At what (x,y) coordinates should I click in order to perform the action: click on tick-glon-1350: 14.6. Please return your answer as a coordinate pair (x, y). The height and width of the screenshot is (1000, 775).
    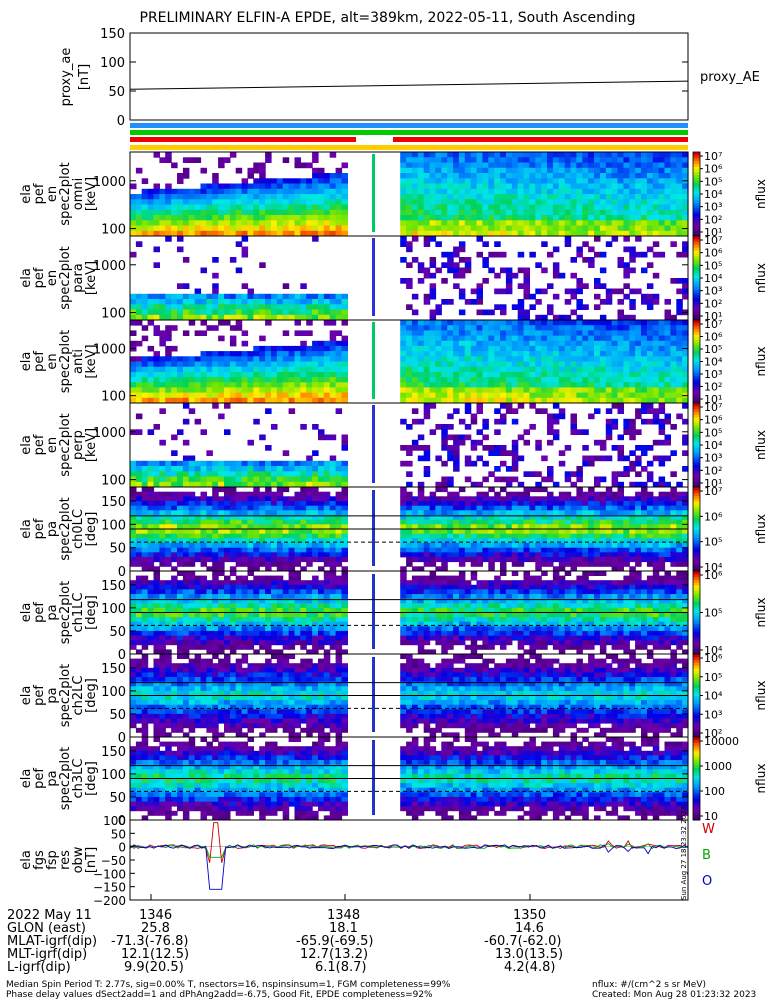
    Looking at the image, I should click on (529, 928).